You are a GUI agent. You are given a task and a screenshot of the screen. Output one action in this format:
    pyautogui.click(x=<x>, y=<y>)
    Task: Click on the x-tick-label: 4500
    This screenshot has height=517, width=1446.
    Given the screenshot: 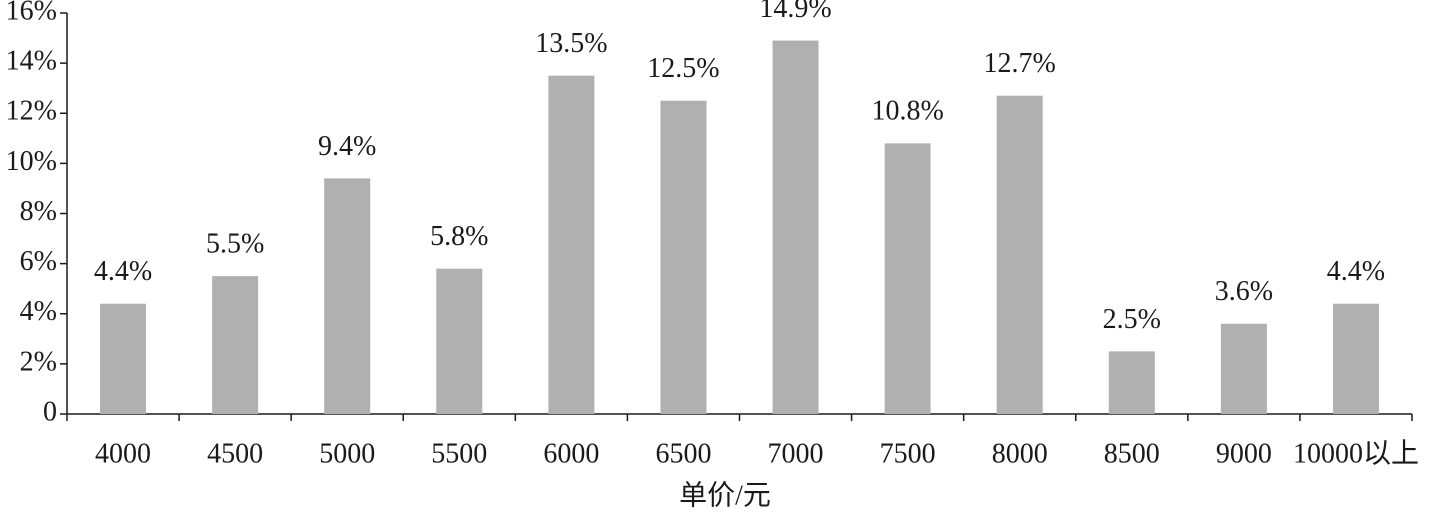 What is the action you would take?
    pyautogui.click(x=235, y=453)
    